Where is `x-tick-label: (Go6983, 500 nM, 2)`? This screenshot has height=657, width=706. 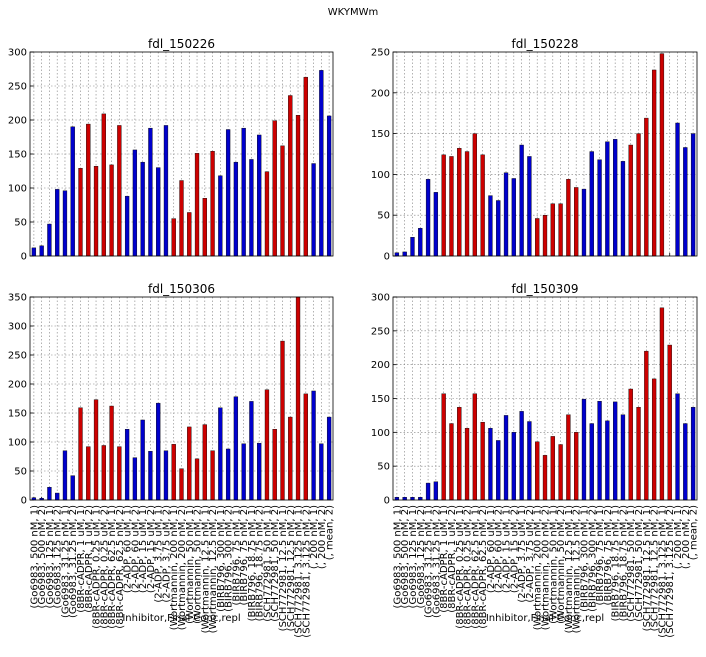 x-tick-label: (Go6983, 500 nM, 2) is located at coordinates (405, 557).